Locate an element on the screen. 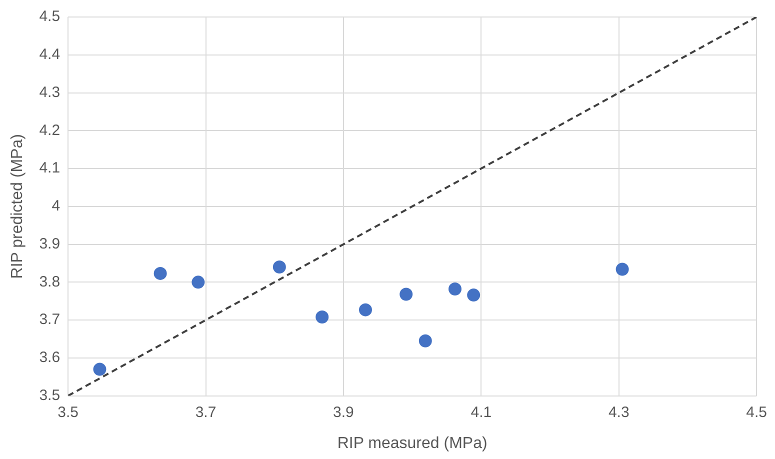  y-tick-label: 4.4 is located at coordinates (49, 55).